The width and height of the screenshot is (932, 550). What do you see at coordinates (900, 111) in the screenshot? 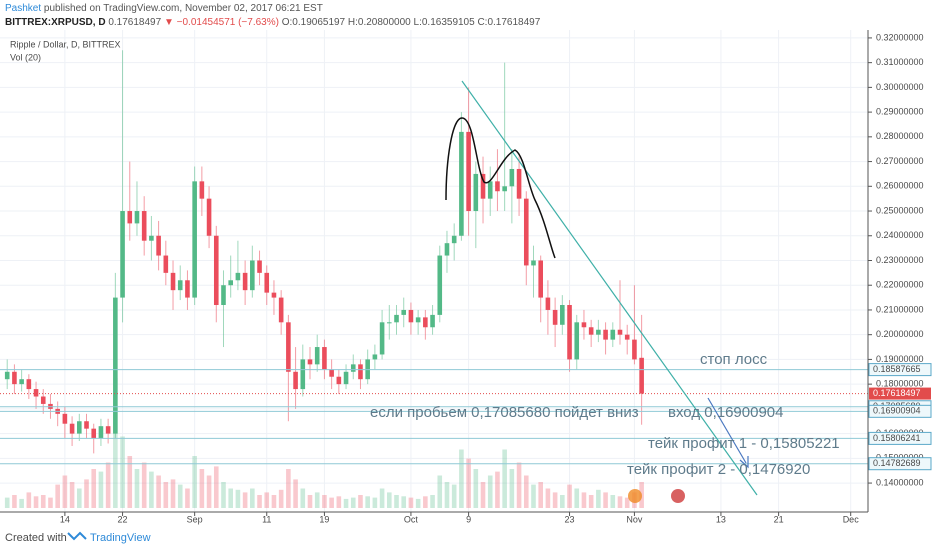
I see `y-tick-label: 0.29000000` at bounding box center [900, 111].